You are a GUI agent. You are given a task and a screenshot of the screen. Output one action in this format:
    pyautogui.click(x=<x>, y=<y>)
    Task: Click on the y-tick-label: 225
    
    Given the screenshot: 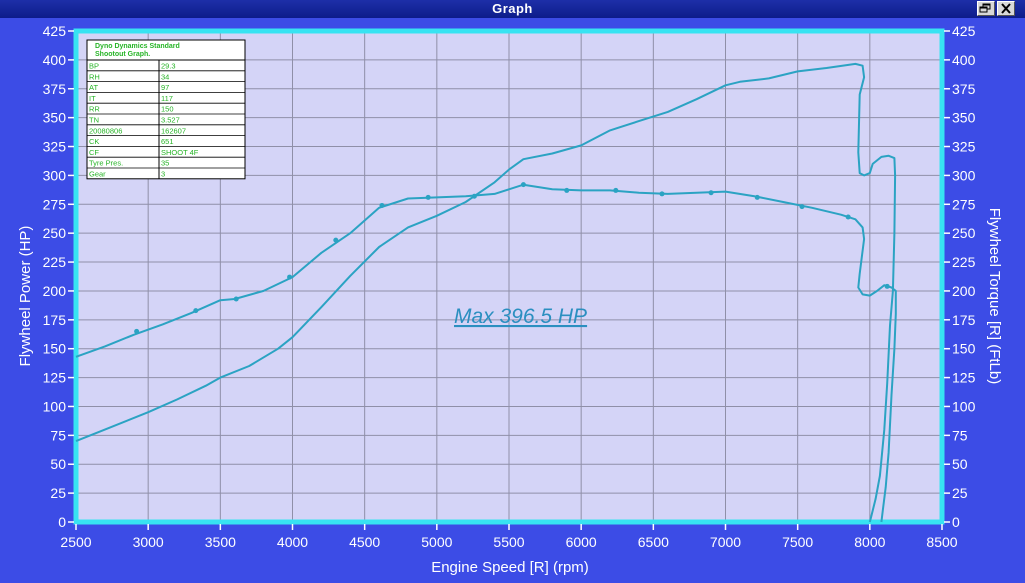 What is the action you would take?
    pyautogui.click(x=55, y=262)
    